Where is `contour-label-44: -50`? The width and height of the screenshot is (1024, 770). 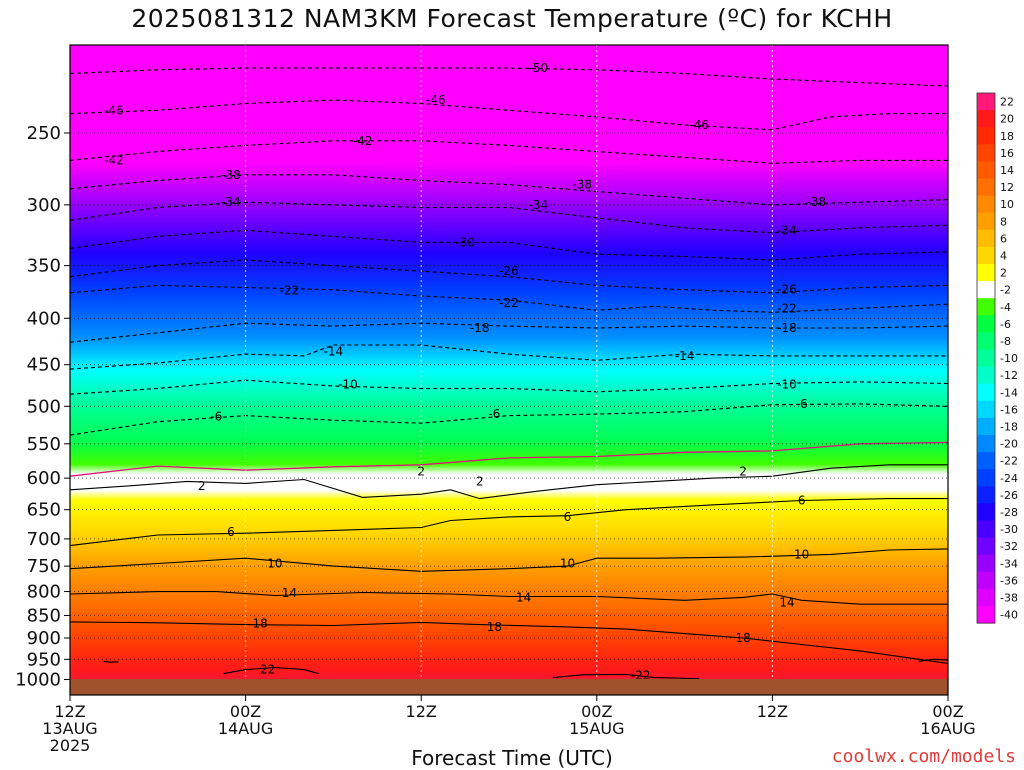 contour-label-44: -50 is located at coordinates (538, 68).